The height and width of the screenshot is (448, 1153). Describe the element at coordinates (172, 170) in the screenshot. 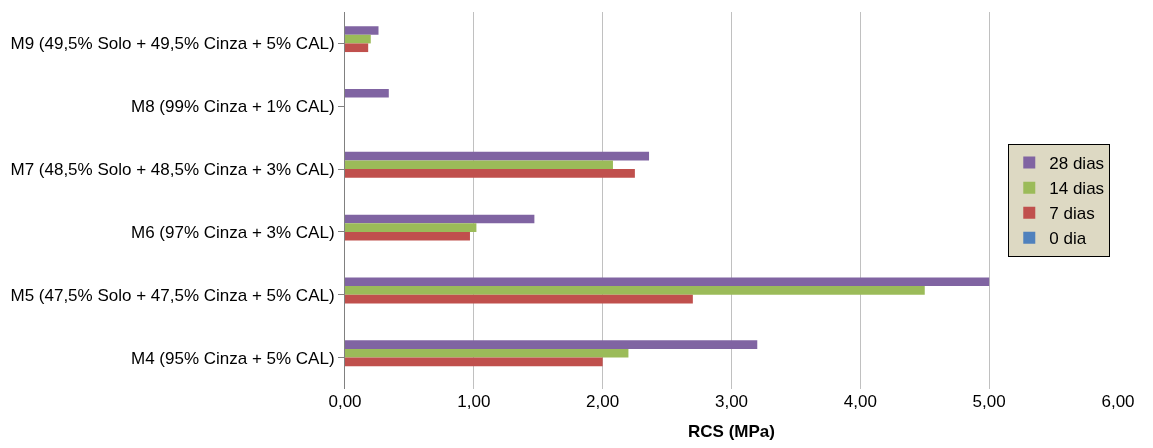

I see `y-tick-label: M7 (48,5% Solo + 48,5% Cinza + 3% CAL)` at that location.